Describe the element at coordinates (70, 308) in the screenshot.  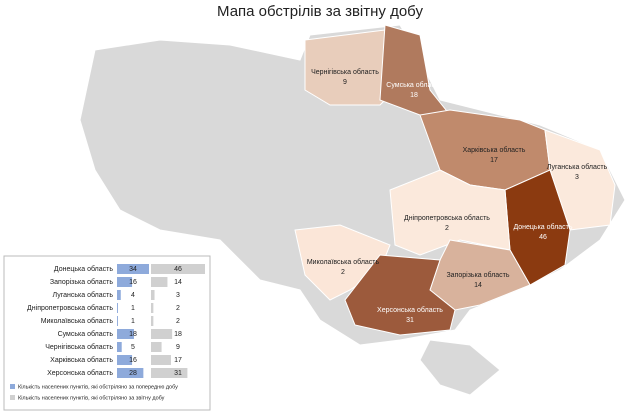
I see `row-region: Дніпропетровська область` at that location.